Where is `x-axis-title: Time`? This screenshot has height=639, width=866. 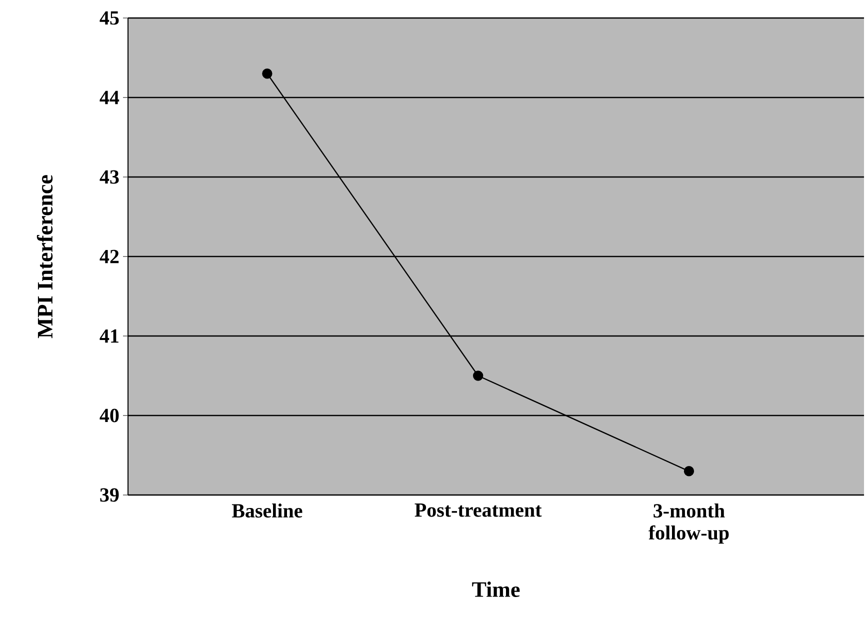
x-axis-title: Time is located at coordinates (496, 589).